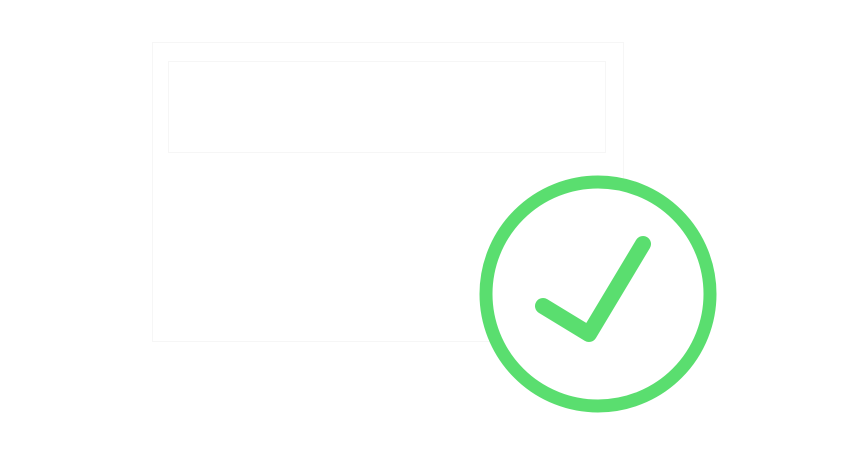 The width and height of the screenshot is (860, 454). I want to click on check-circle-icon, so click(598, 294).